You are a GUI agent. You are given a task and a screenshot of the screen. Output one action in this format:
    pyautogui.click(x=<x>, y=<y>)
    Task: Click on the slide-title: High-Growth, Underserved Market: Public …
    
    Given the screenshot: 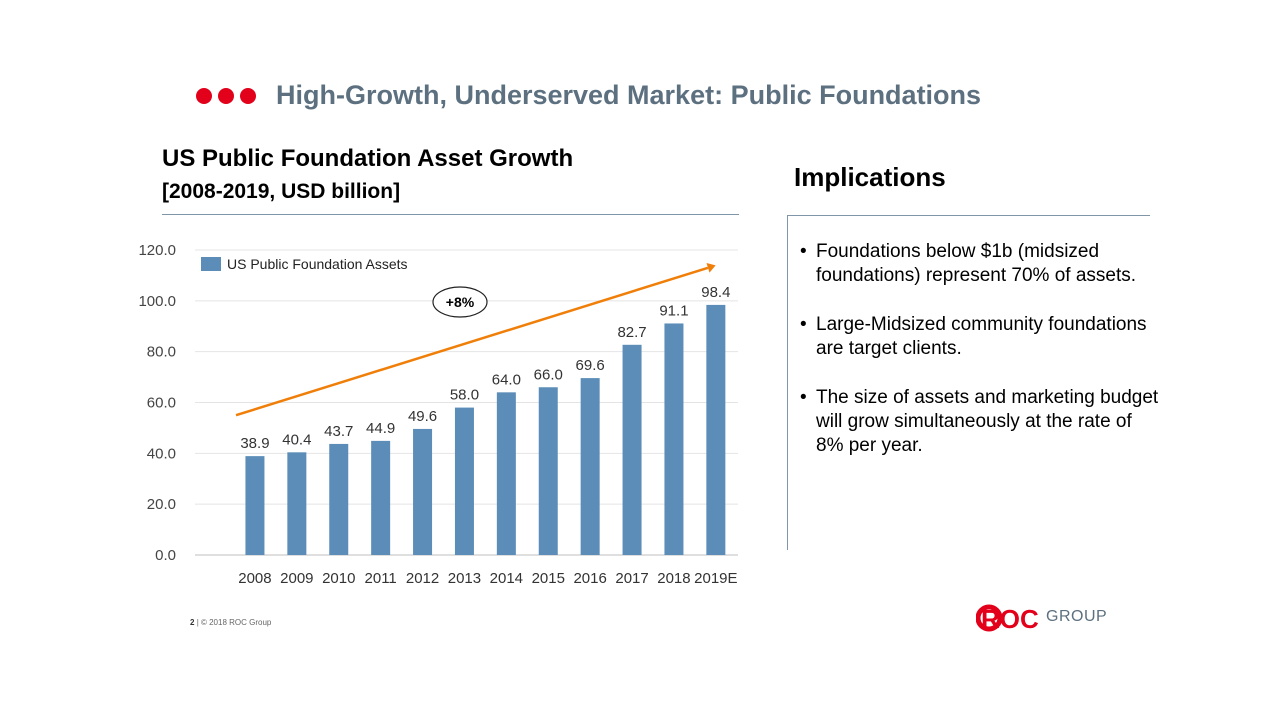 What is the action you would take?
    pyautogui.click(x=629, y=95)
    